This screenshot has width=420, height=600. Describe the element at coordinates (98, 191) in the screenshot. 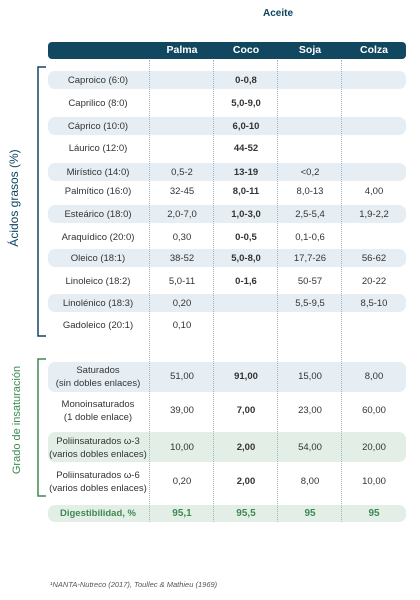

I see `fatty-acid-label: Palmítico (16:0)` at that location.